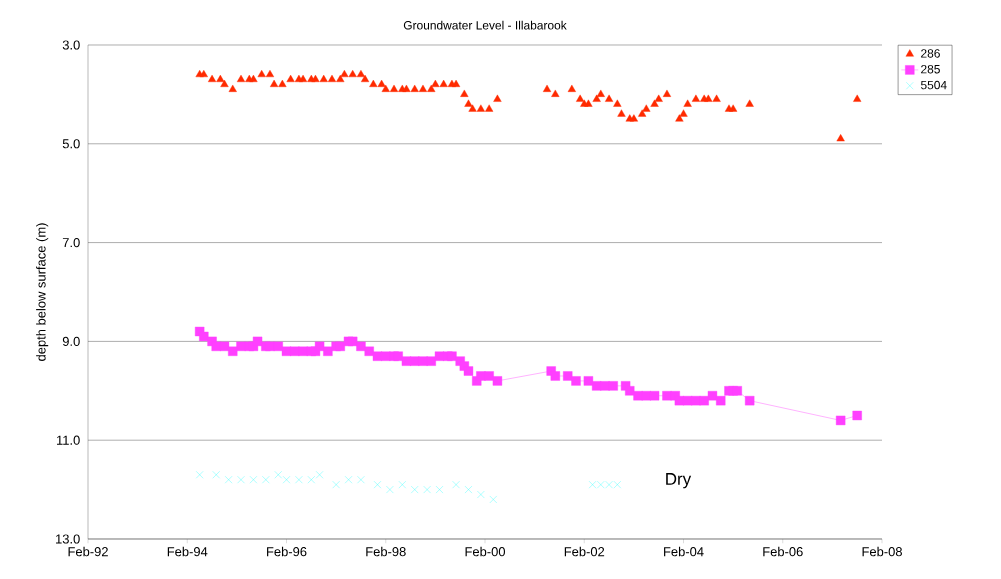  I want to click on x-tick-label: Feb-04, so click(684, 551).